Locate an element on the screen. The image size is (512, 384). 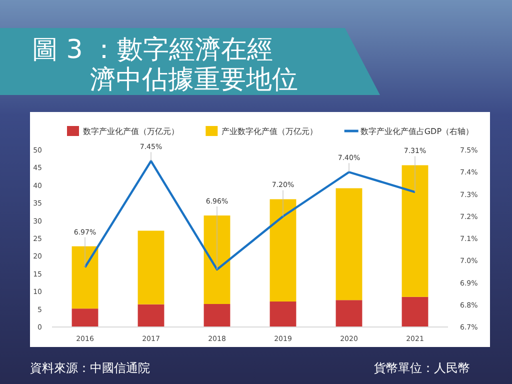
text: 貨幣單位：人民幣 is located at coordinates (422, 368).